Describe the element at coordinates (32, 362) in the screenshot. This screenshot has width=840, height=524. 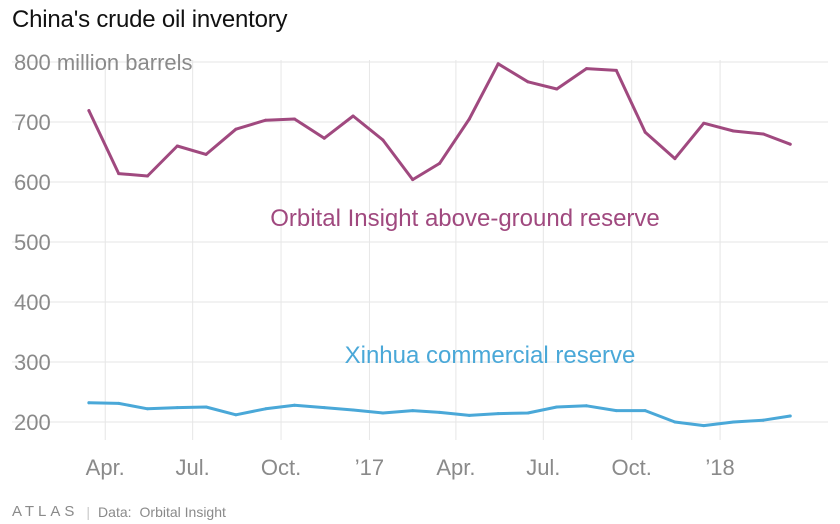
I see `y-tick-label: 300` at that location.